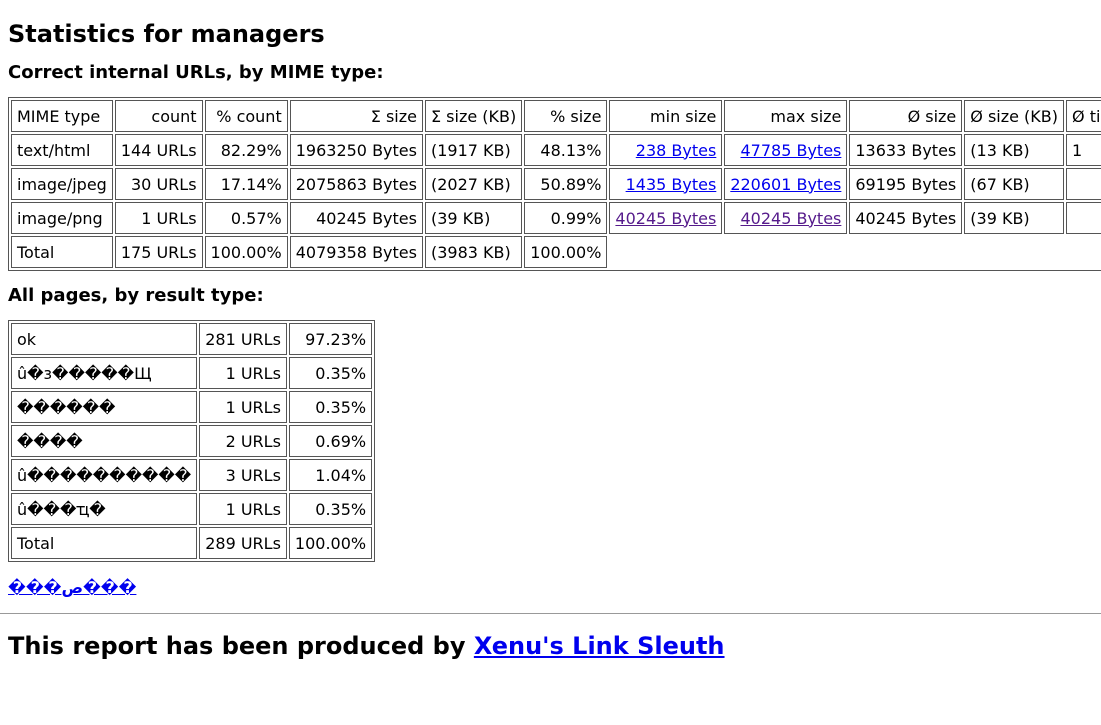 This screenshot has width=1101, height=725. Describe the element at coordinates (550, 613) in the screenshot. I see `divider` at that location.